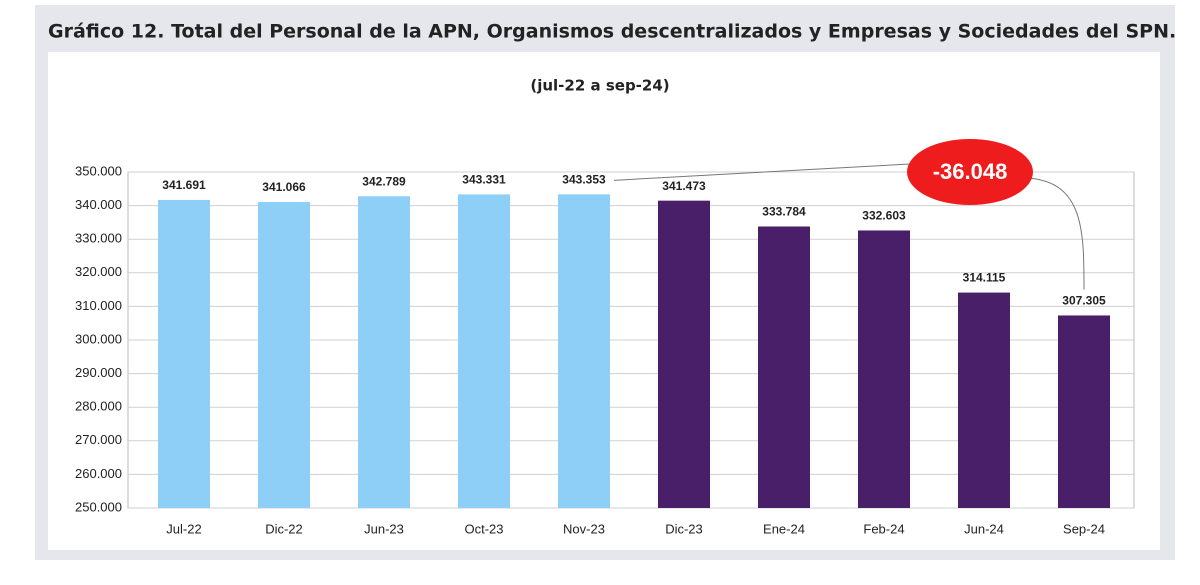  Describe the element at coordinates (98, 305) in the screenshot. I see `y-tick-label: 310.000` at that location.